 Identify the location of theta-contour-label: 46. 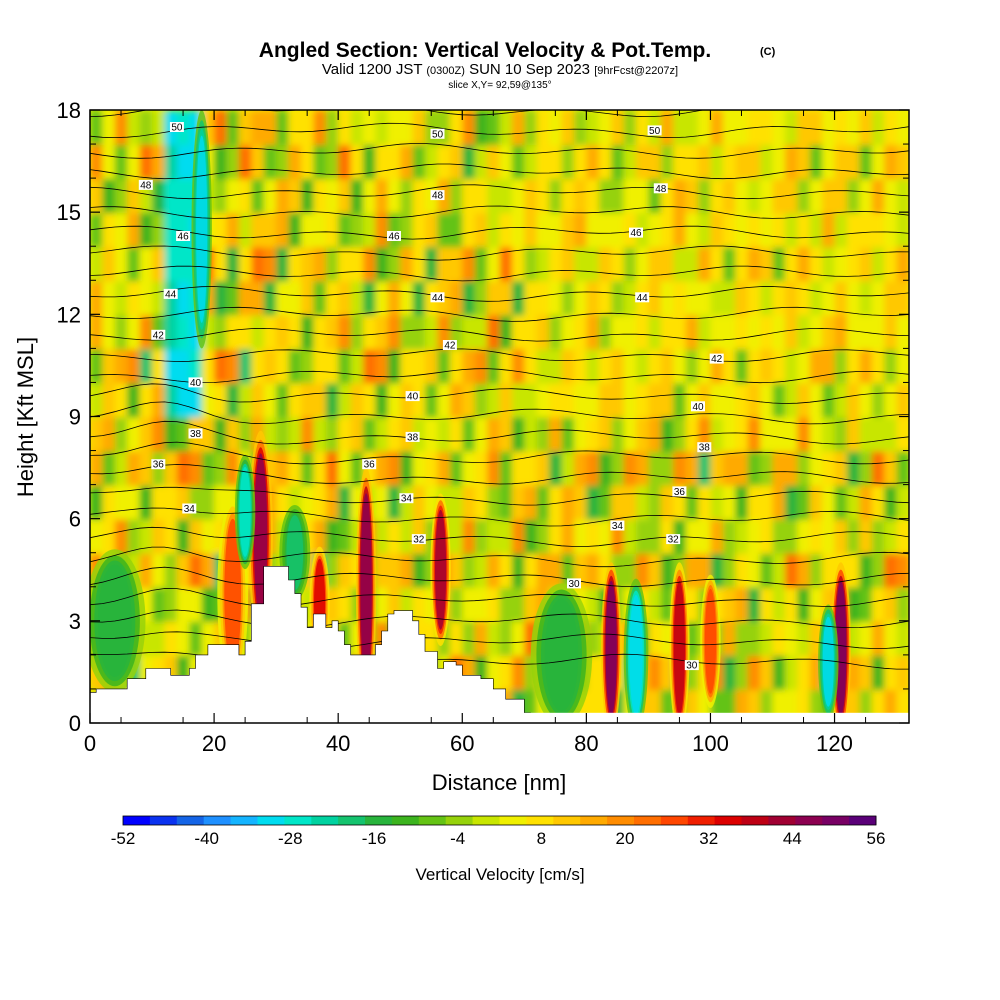
(394, 237).